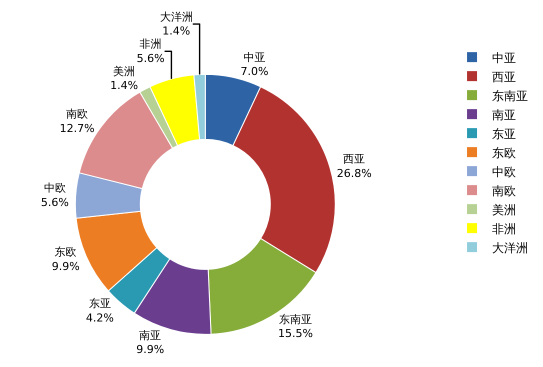  Describe the element at coordinates (354, 159) in the screenshot. I see `slice-label: 西亚` at that location.